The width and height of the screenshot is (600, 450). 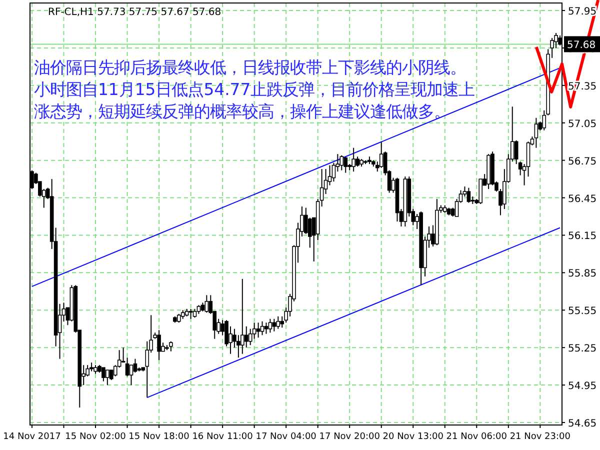 What do you see at coordinates (223, 437) in the screenshot?
I see `x-tick-label: 16 Nov 11:00` at bounding box center [223, 437].